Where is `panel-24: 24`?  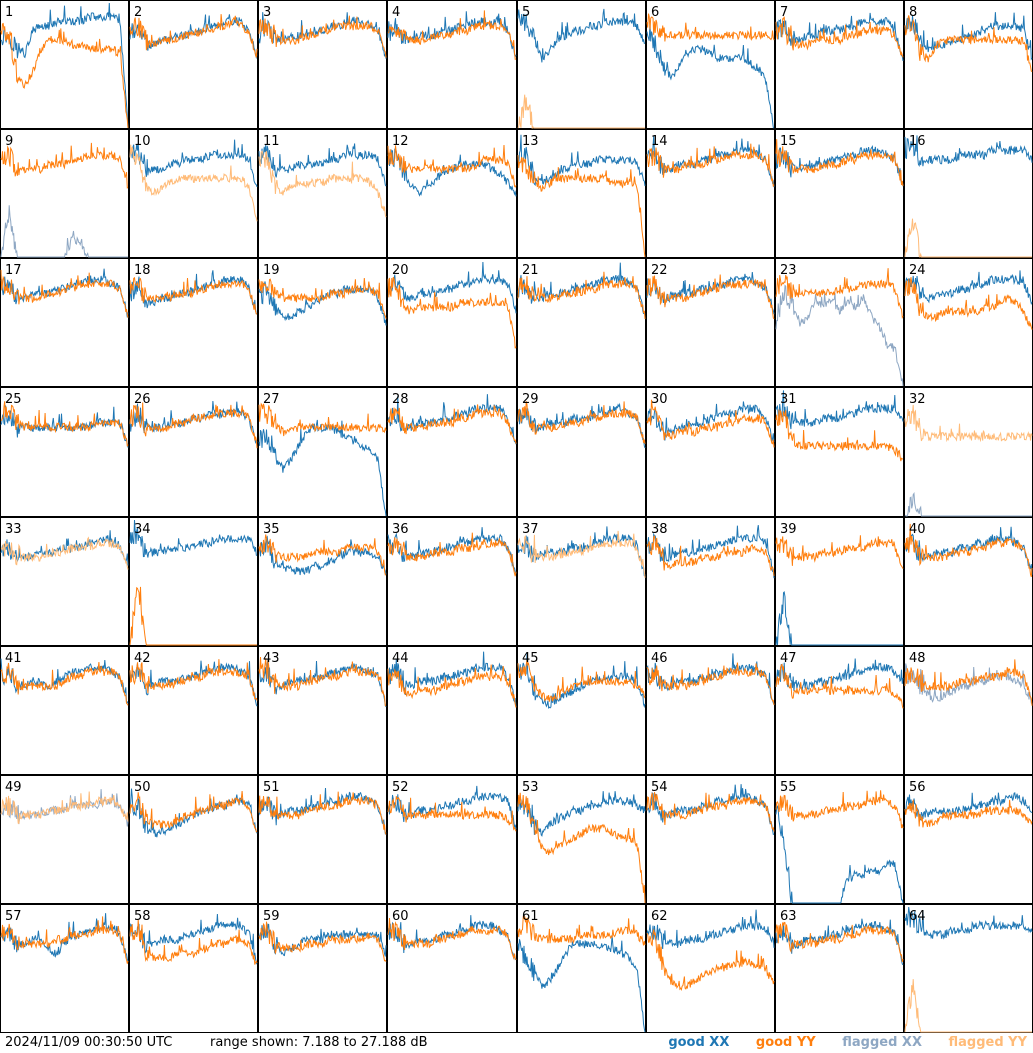 panel-24: 24 is located at coordinates (968, 322).